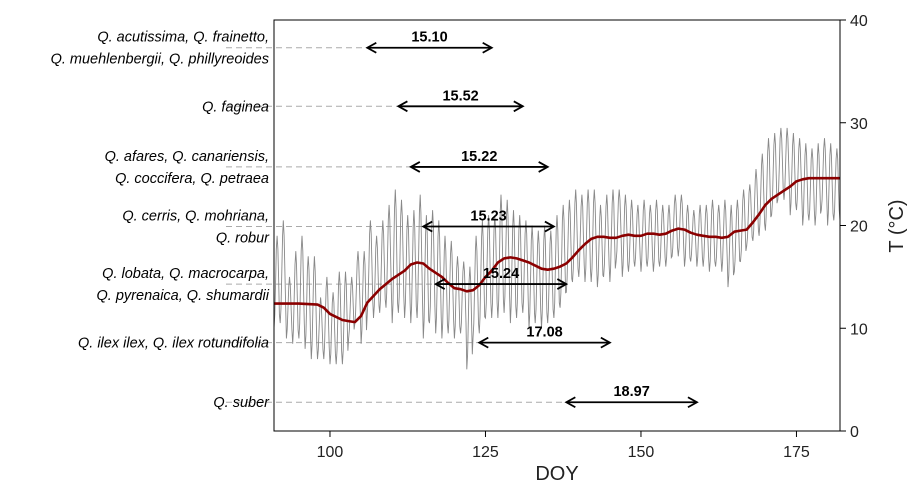  Describe the element at coordinates (556, 474) in the screenshot. I see `x-axis-title: DOY` at that location.